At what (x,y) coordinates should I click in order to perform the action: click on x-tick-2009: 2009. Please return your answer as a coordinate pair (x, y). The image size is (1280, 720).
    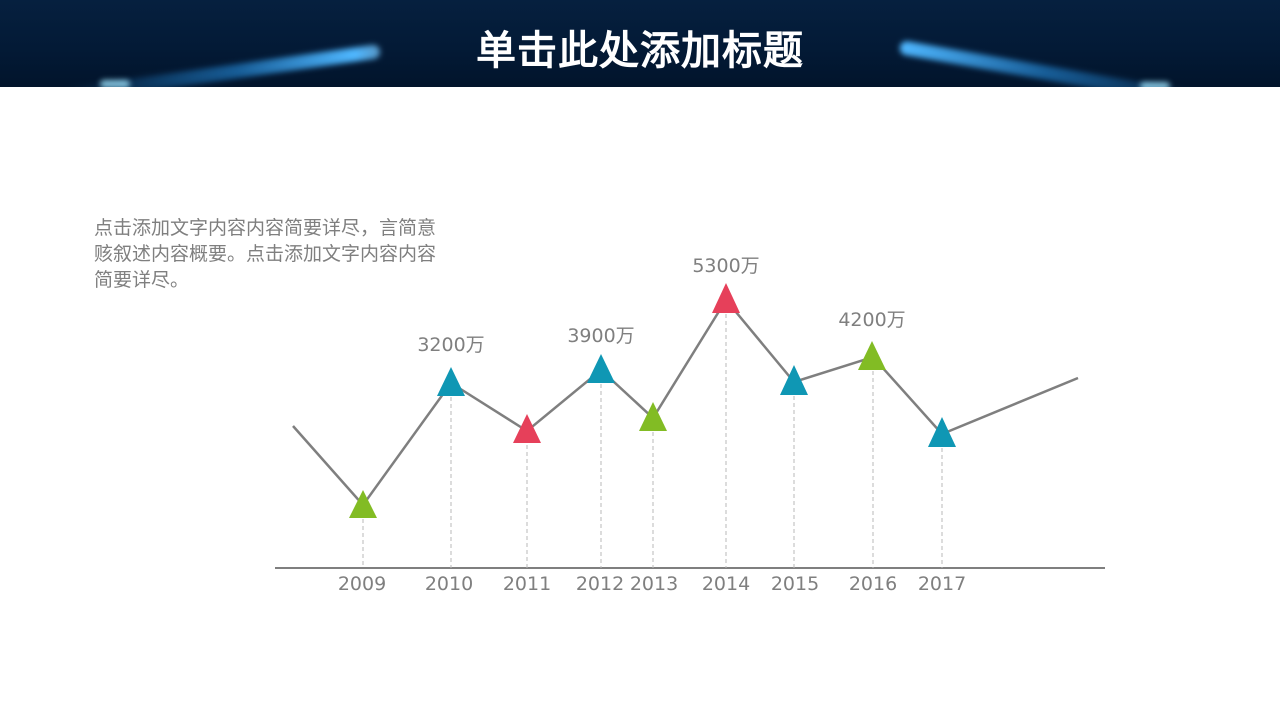
    Looking at the image, I should click on (362, 584).